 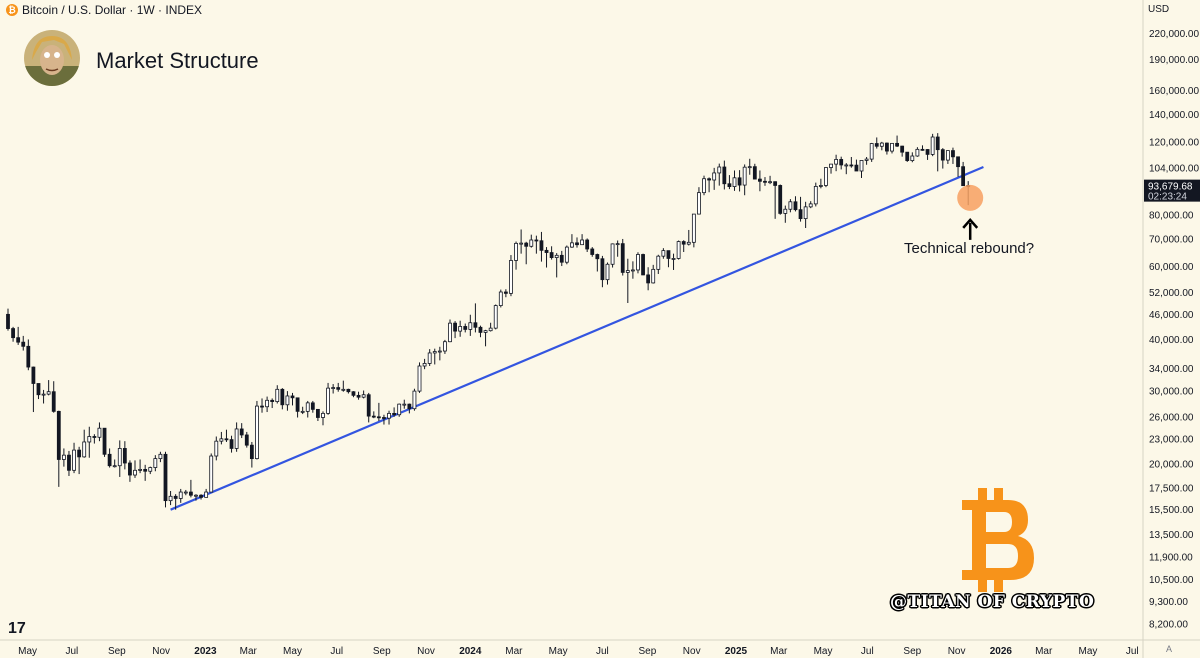 I want to click on y-tick-label: 30,000.00, so click(x=1171, y=392).